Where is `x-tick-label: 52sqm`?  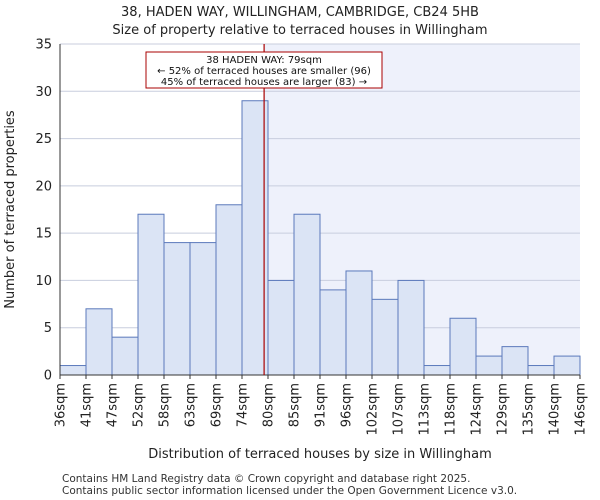
x-tick-label: 52sqm is located at coordinates (139, 405).